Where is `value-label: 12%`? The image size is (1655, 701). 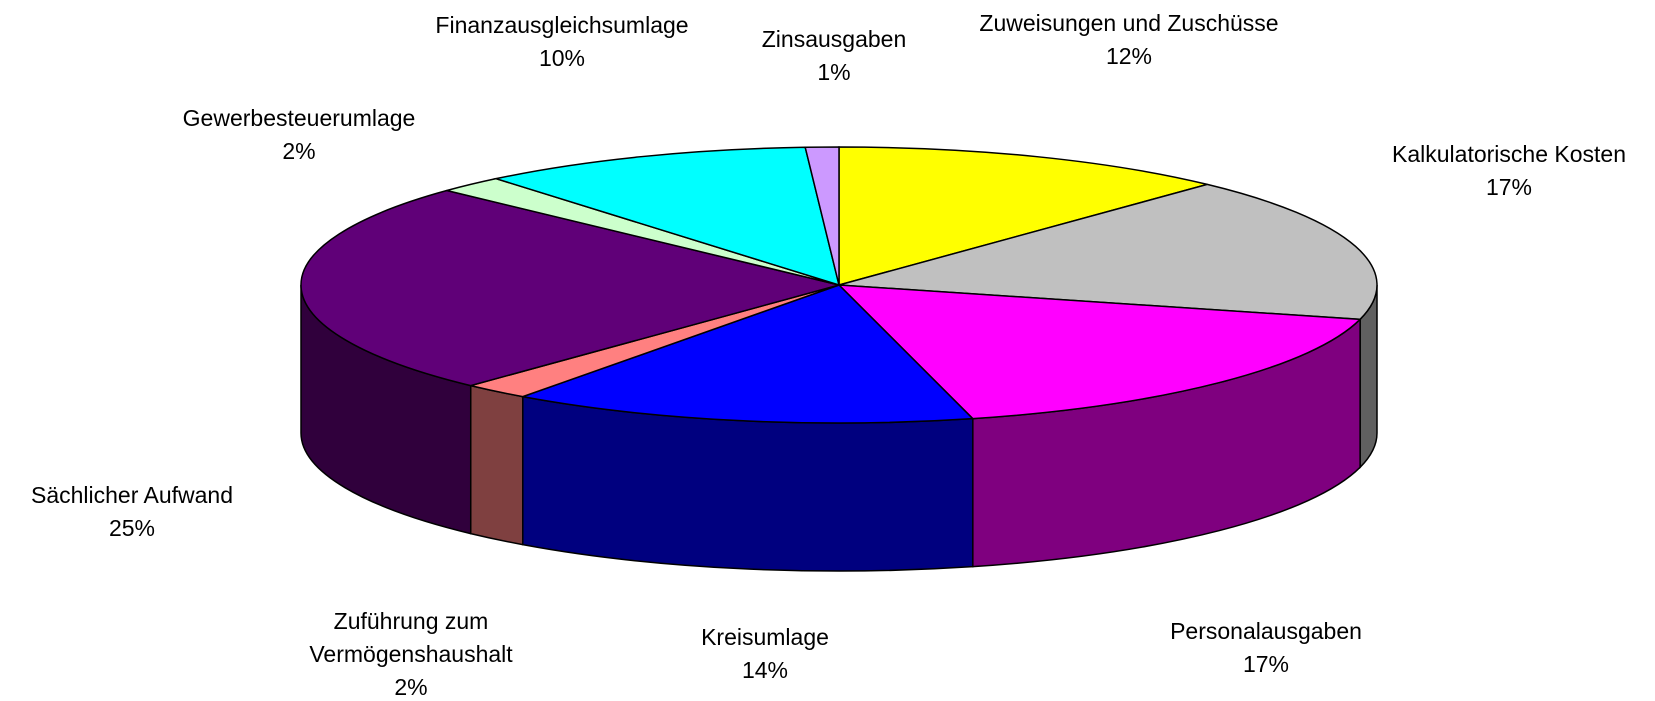 value-label: 12% is located at coordinates (1129, 56).